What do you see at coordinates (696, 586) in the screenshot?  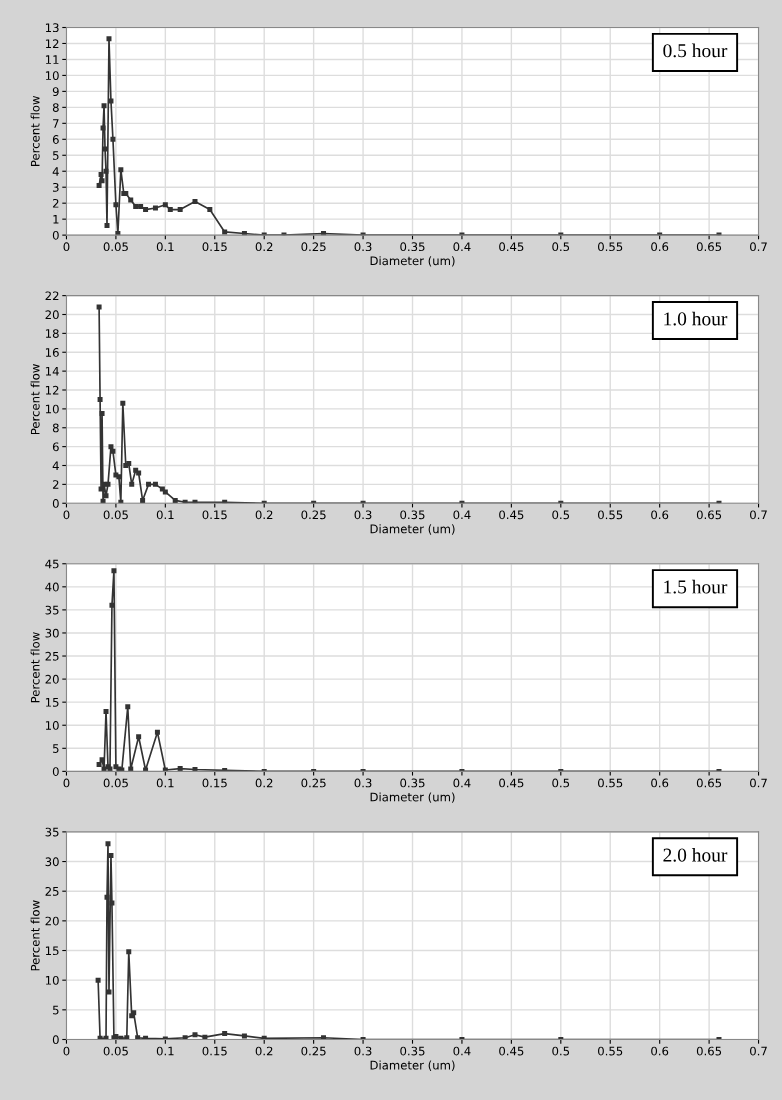 I see `annotation: 1.5 hour` at bounding box center [696, 586].